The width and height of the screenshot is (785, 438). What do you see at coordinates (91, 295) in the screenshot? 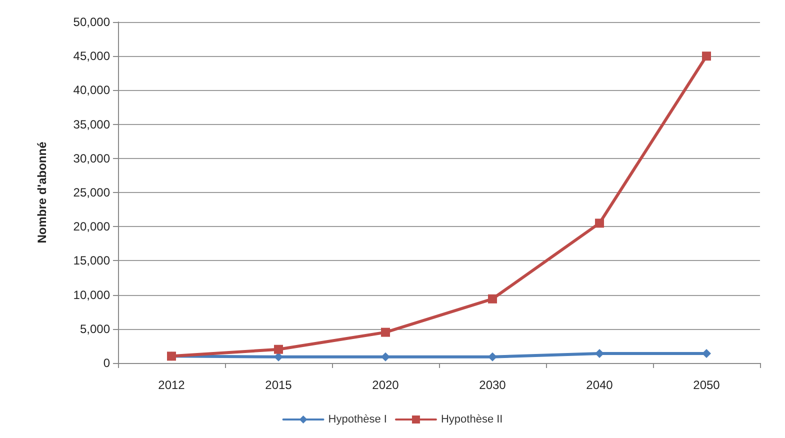
I see `y-tick-label: 10,000` at bounding box center [91, 295].